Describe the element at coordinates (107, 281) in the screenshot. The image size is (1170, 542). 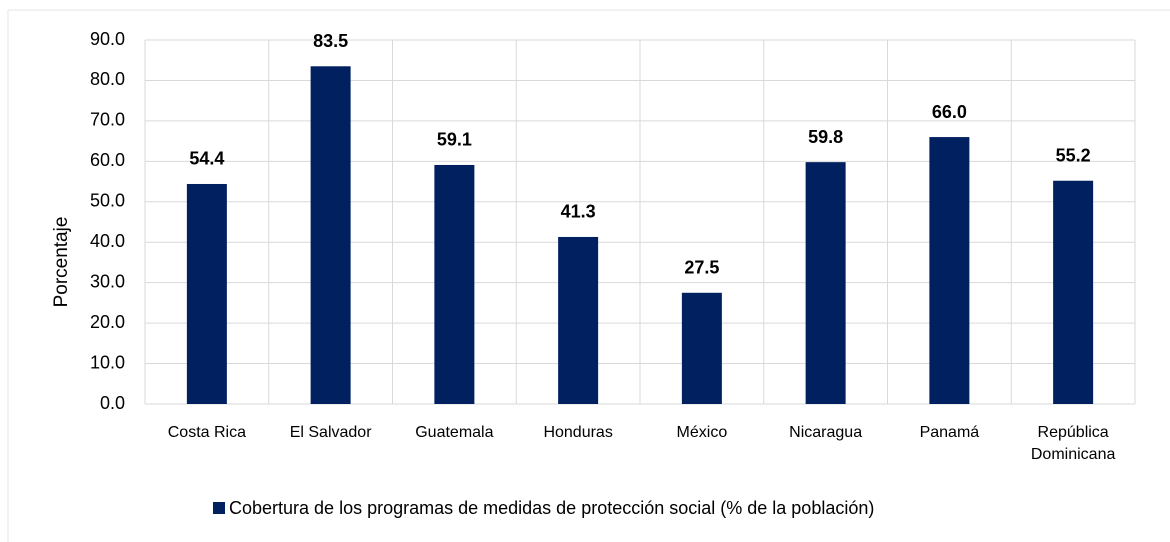
I see `y-tick-label: 30.0` at that location.